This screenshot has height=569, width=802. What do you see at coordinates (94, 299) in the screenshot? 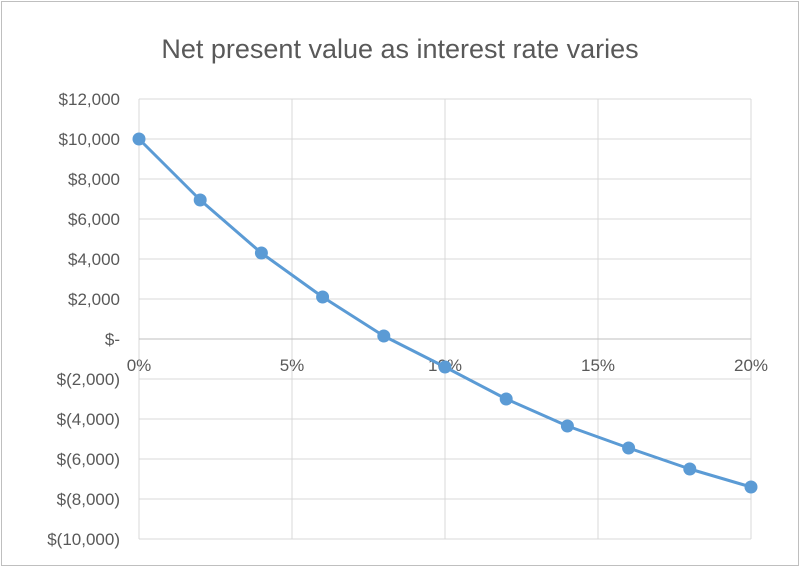
I see `y-tick-label: $2,000` at bounding box center [94, 299].